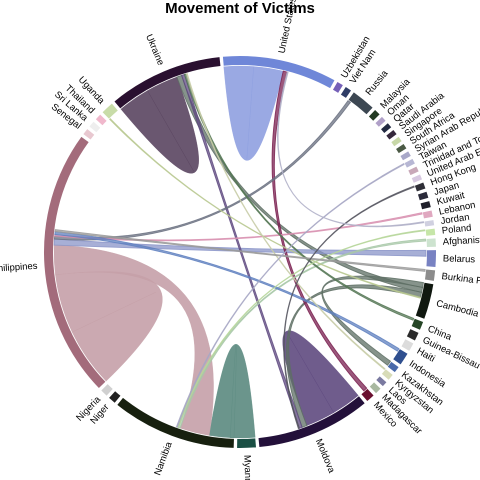 The height and width of the screenshot is (480, 480). Describe the element at coordinates (380, 121) in the screenshot. I see `segment-arc-oman` at that location.